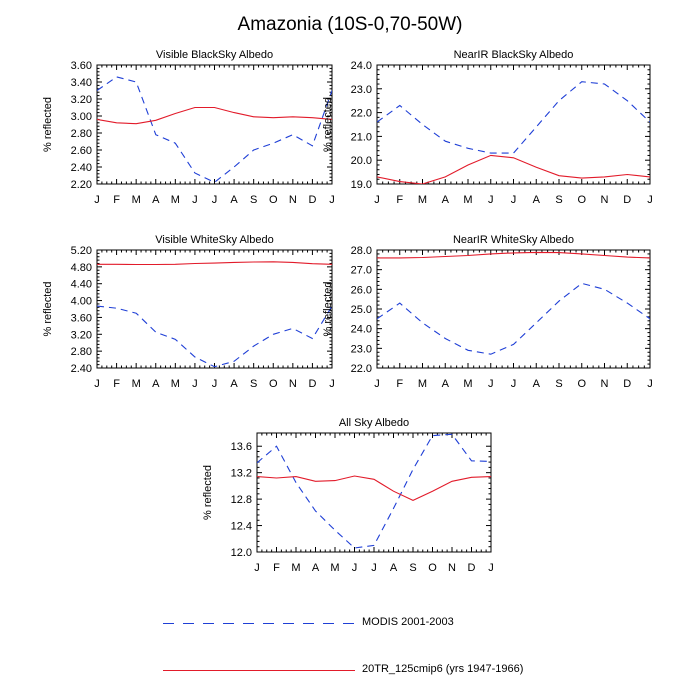 The height and width of the screenshot is (700, 700). I want to click on panel-title: NearIR WhiteSky Albedo, so click(513, 240).